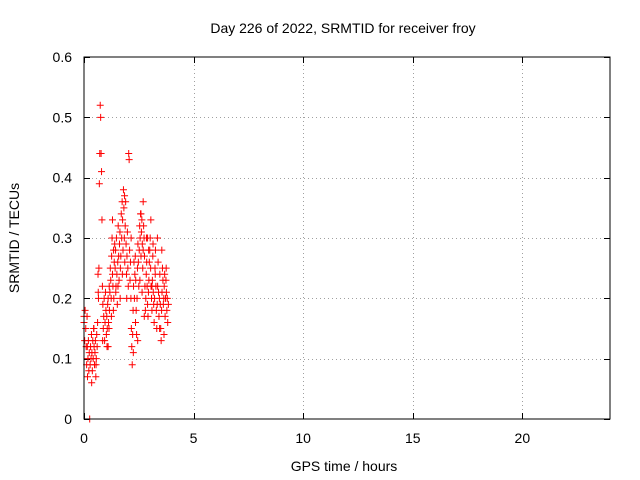 The image size is (640, 480). What do you see at coordinates (413, 438) in the screenshot?
I see `x-tick-label: 15` at bounding box center [413, 438].